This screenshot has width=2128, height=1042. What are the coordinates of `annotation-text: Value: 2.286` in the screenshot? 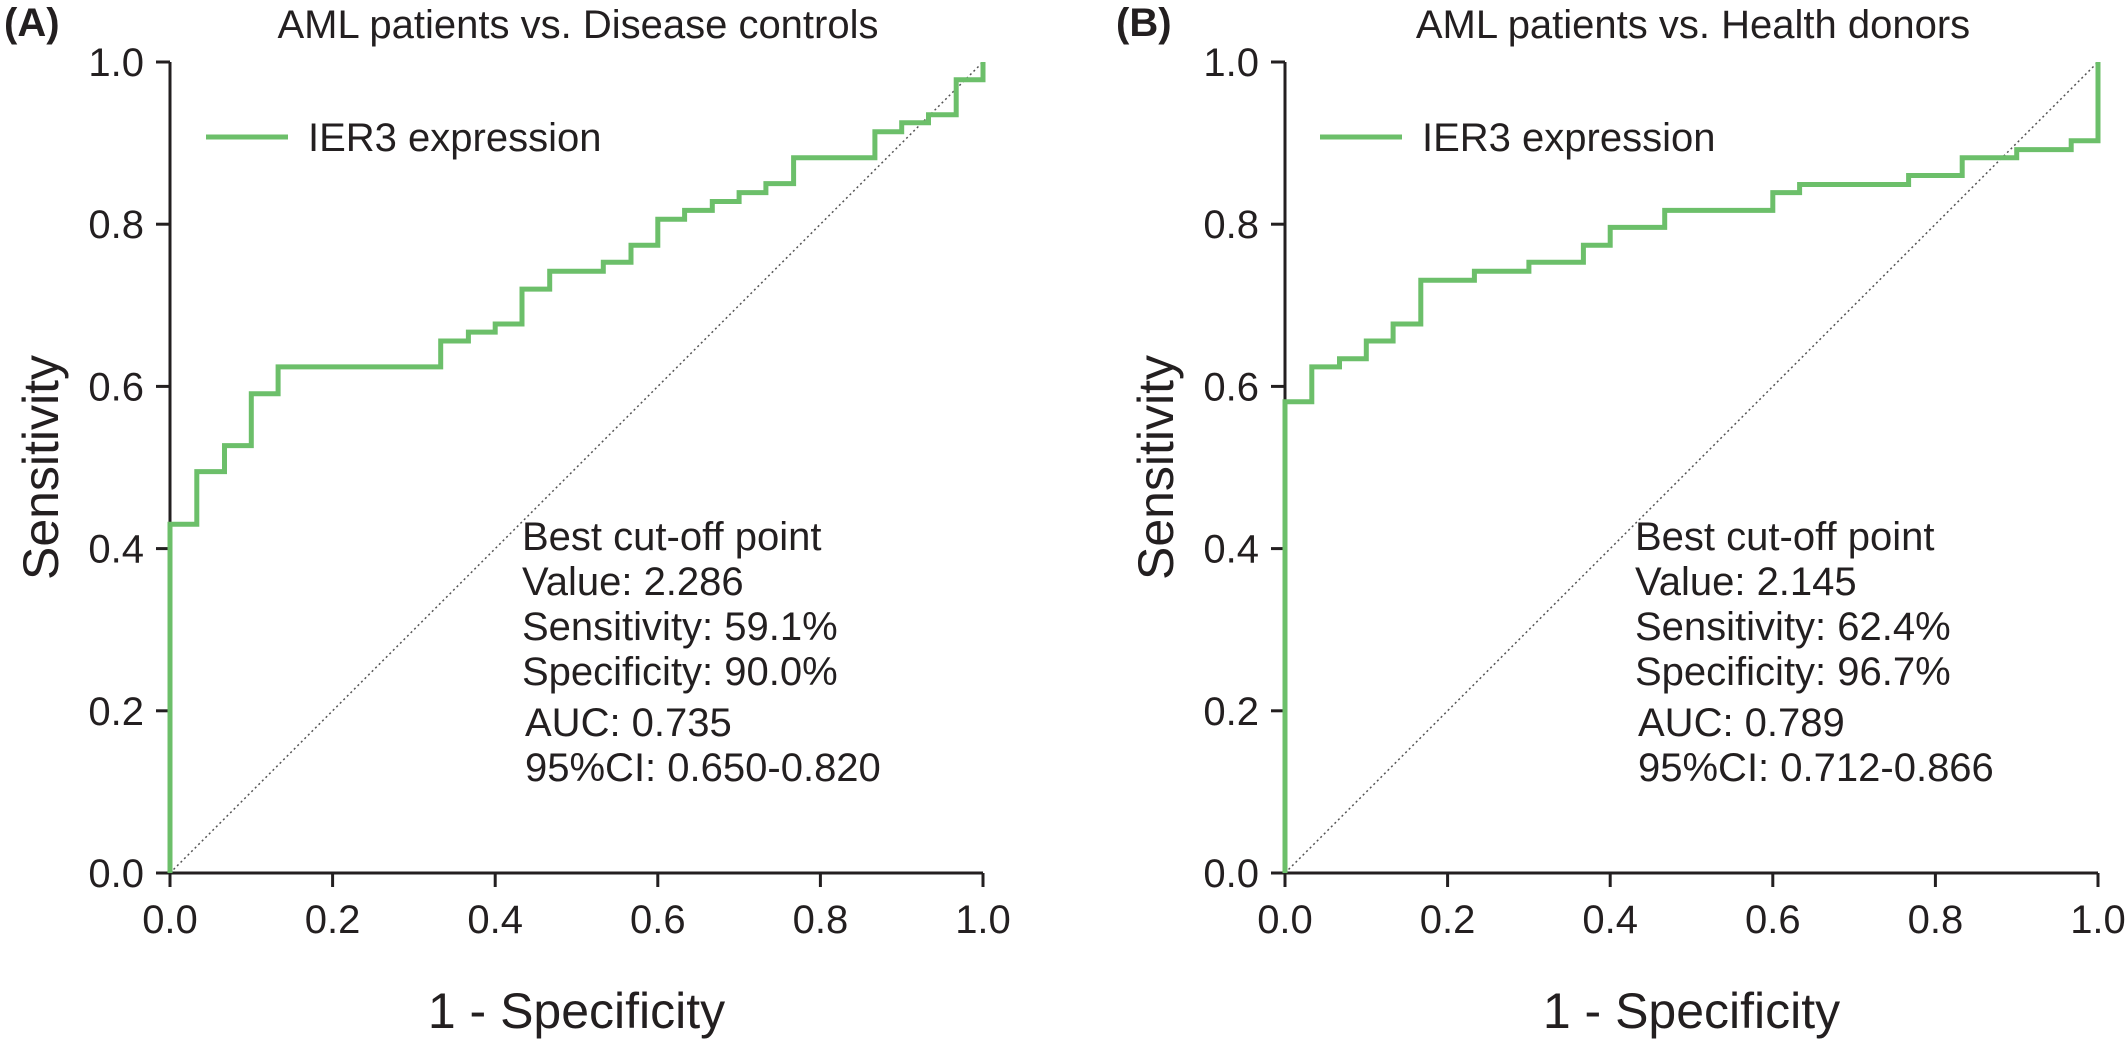 It's located at (633, 582).